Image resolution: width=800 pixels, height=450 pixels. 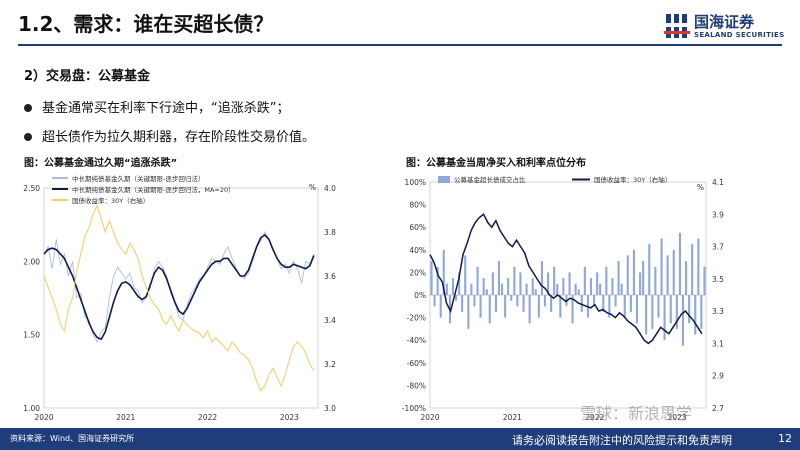 I want to click on y-right-tick-label: 3.9, so click(x=718, y=214).